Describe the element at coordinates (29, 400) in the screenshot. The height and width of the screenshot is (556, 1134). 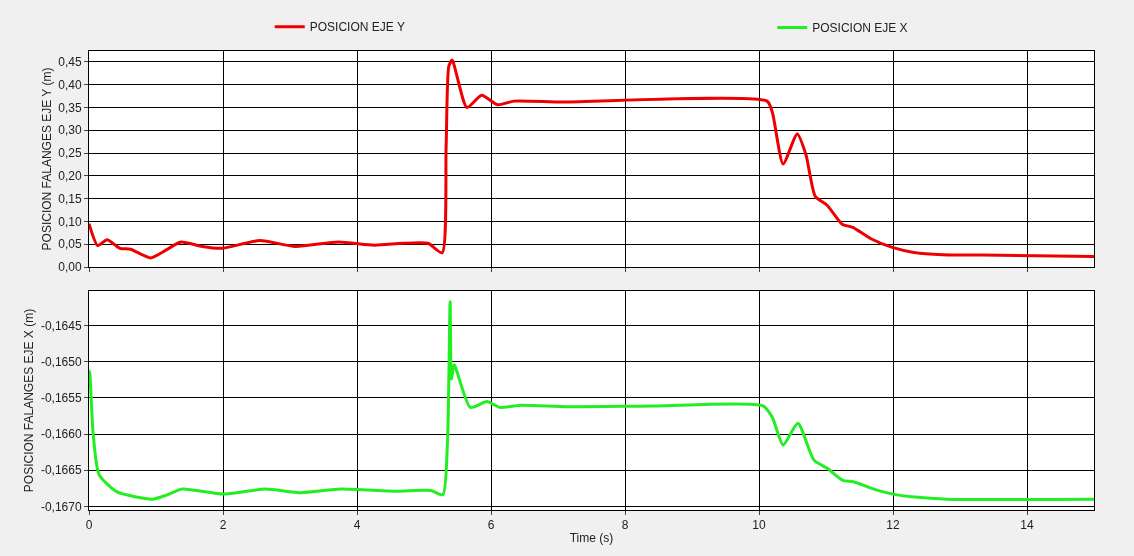
I see `y-axis-title: POSICION FALANGES EJE X (m)` at that location.